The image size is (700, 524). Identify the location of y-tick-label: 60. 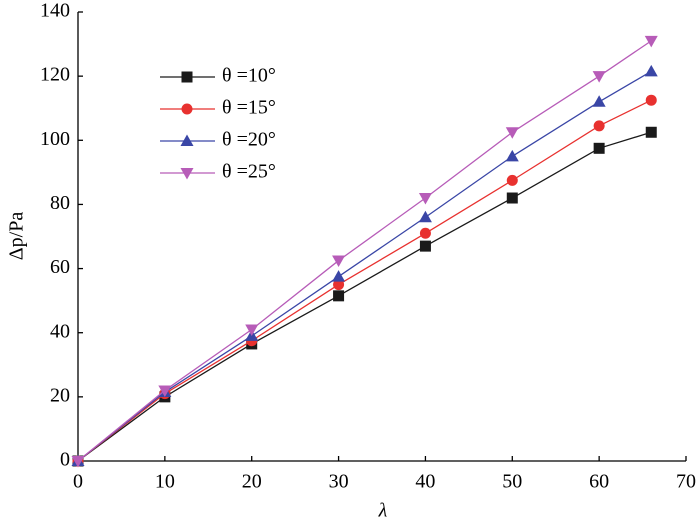
(60, 267).